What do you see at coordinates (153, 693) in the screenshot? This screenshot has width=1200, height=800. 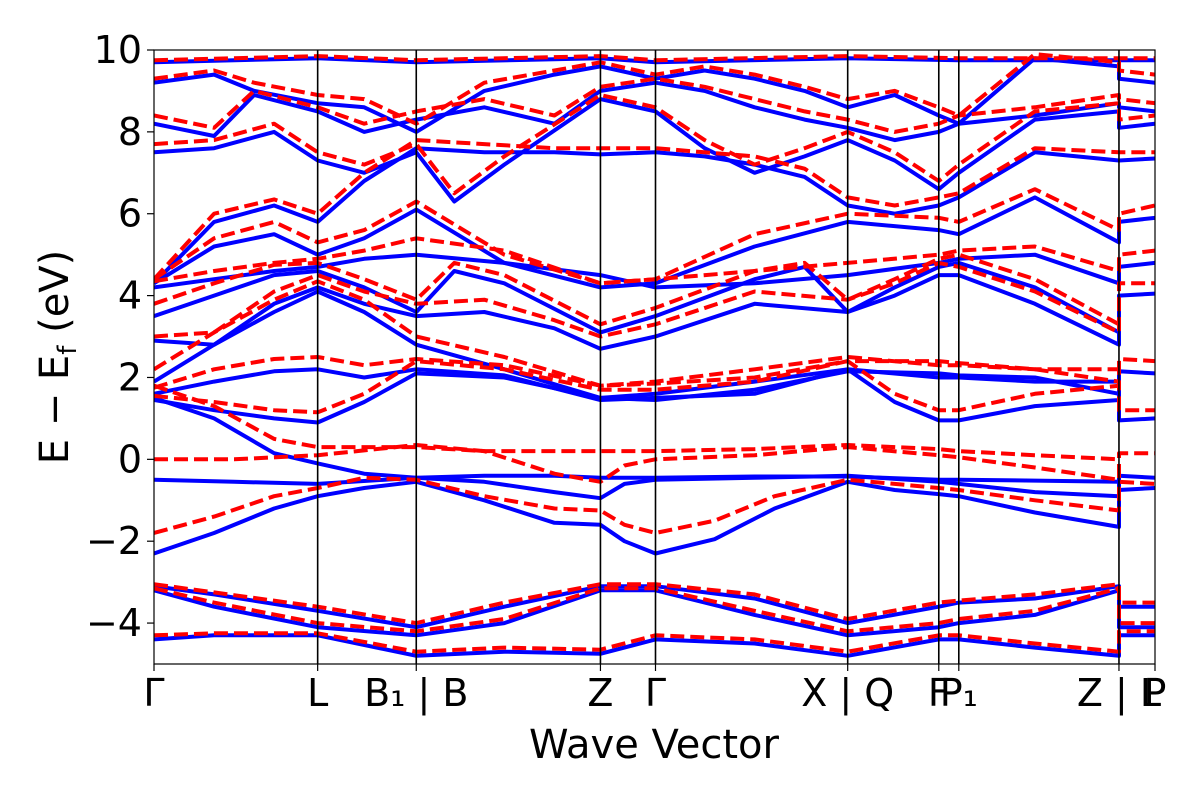 I see `x-tick-label-0: Γ` at bounding box center [153, 693].